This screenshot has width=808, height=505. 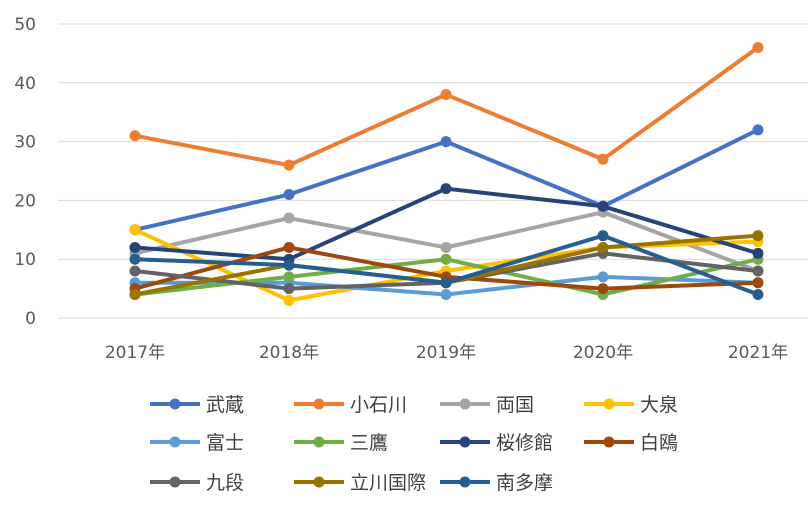 What do you see at coordinates (289, 353) in the screenshot?
I see `x-tick-label: 2018年` at bounding box center [289, 353].